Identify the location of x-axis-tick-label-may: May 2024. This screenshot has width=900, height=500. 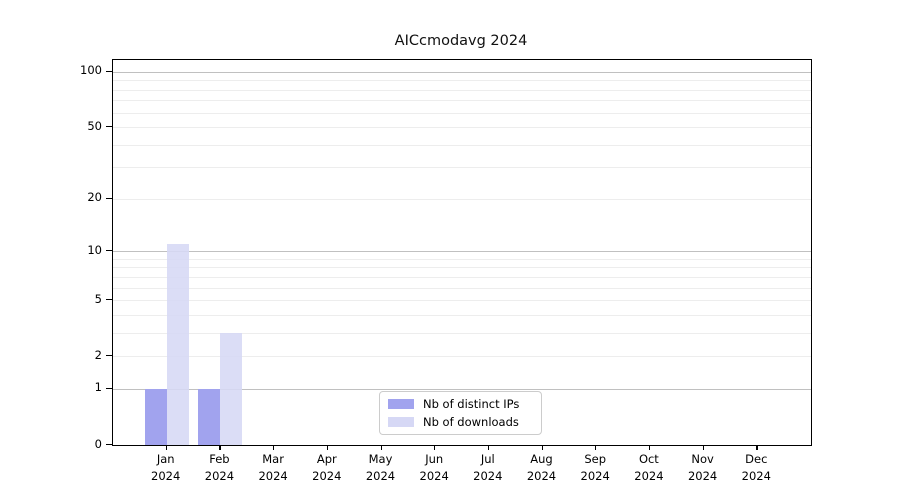
(380, 467).